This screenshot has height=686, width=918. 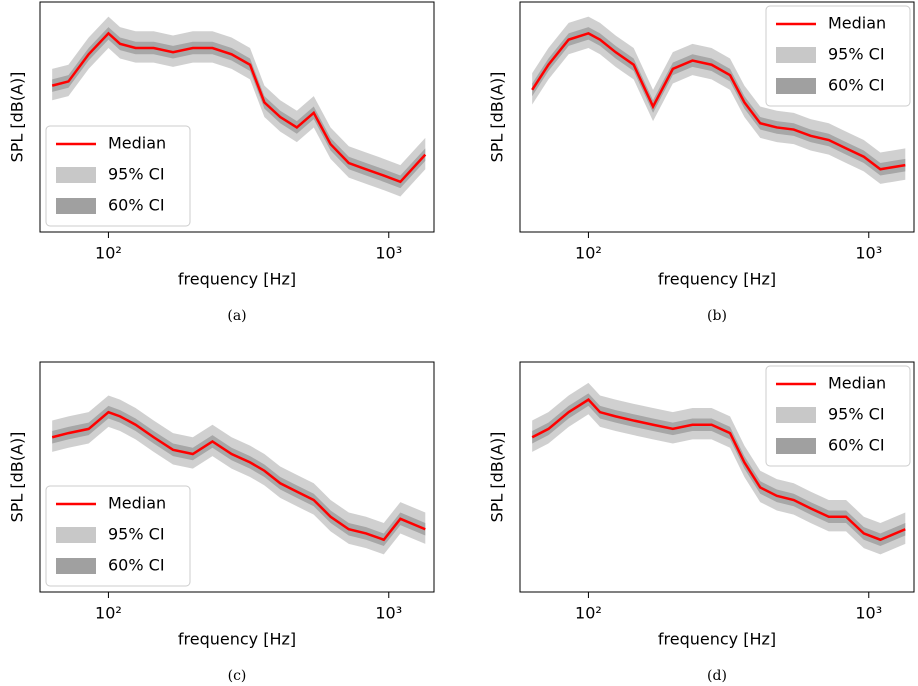 I want to click on caption: (b), so click(x=717, y=316).